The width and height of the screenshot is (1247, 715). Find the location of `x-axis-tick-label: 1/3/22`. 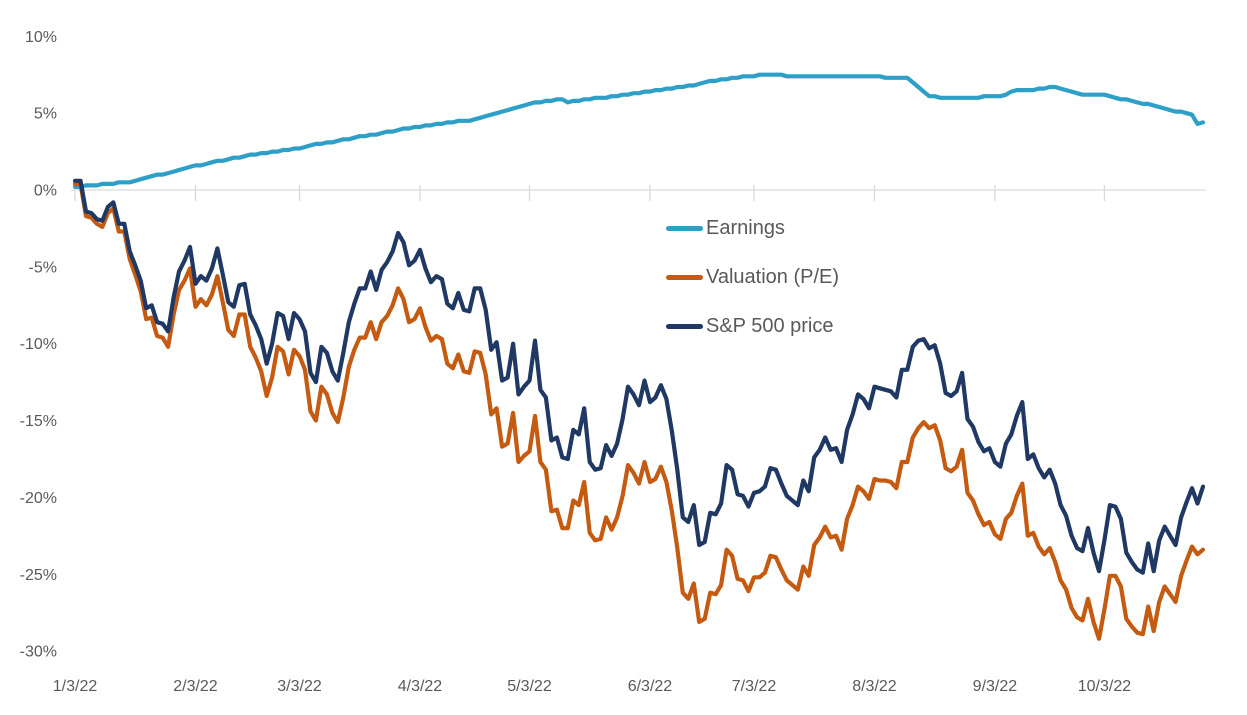

x-axis-tick-label: 1/3/22 is located at coordinates (75, 686).